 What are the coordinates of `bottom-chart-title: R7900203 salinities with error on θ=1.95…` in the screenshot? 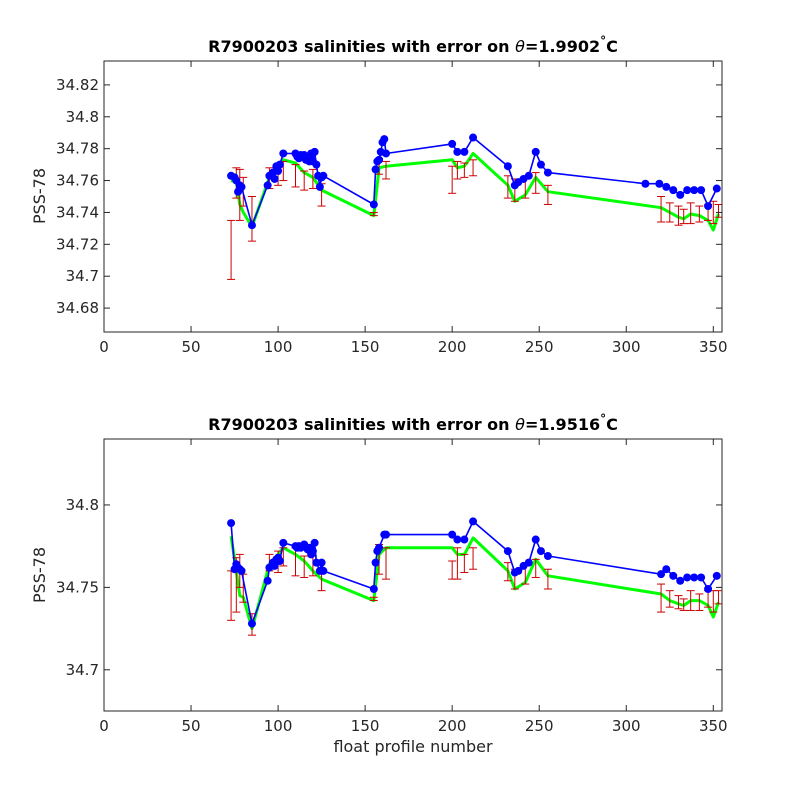 It's located at (413, 423).